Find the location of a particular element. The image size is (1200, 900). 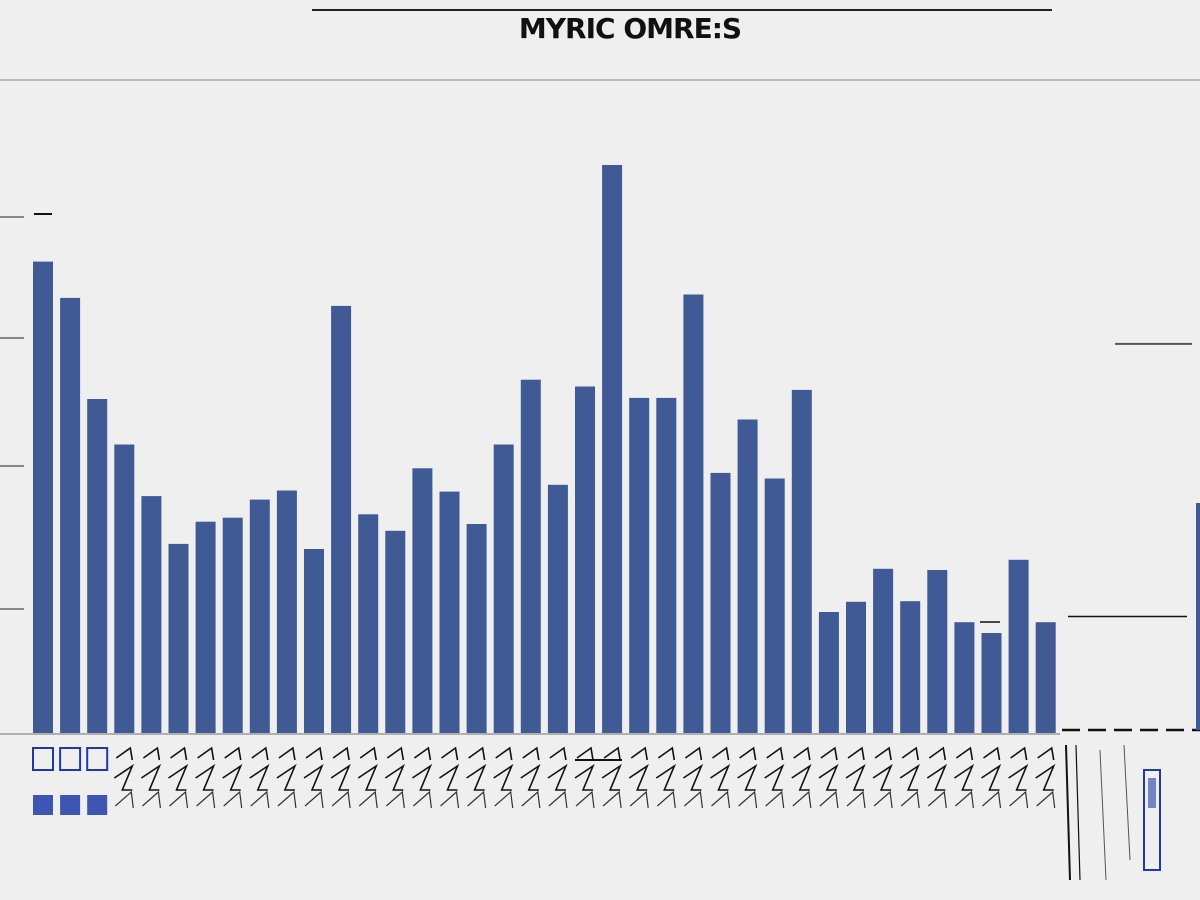

chart-title: MYRIC OMRE:S is located at coordinates (630, 28).